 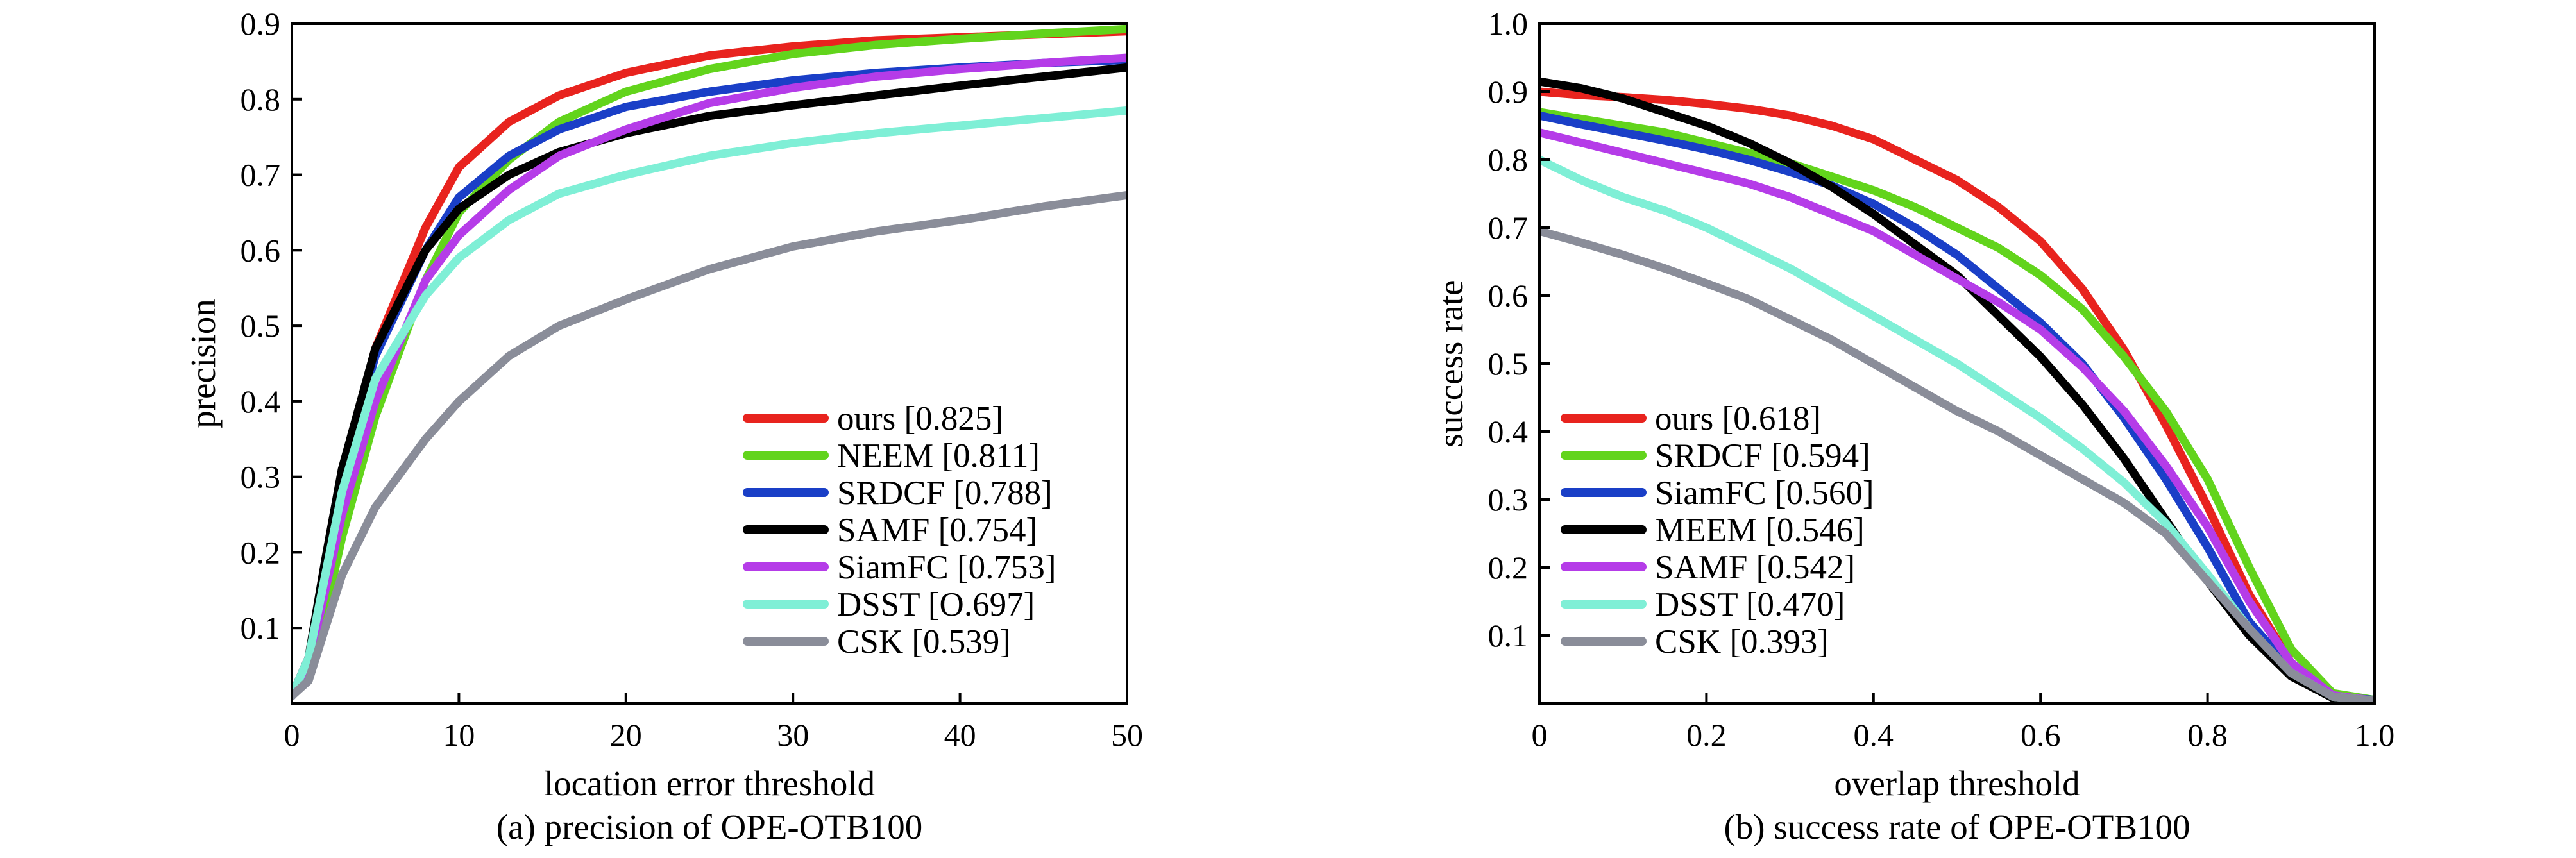 What do you see at coordinates (1540, 735) in the screenshot?
I see `success-rate-x-tick-label: 0` at bounding box center [1540, 735].